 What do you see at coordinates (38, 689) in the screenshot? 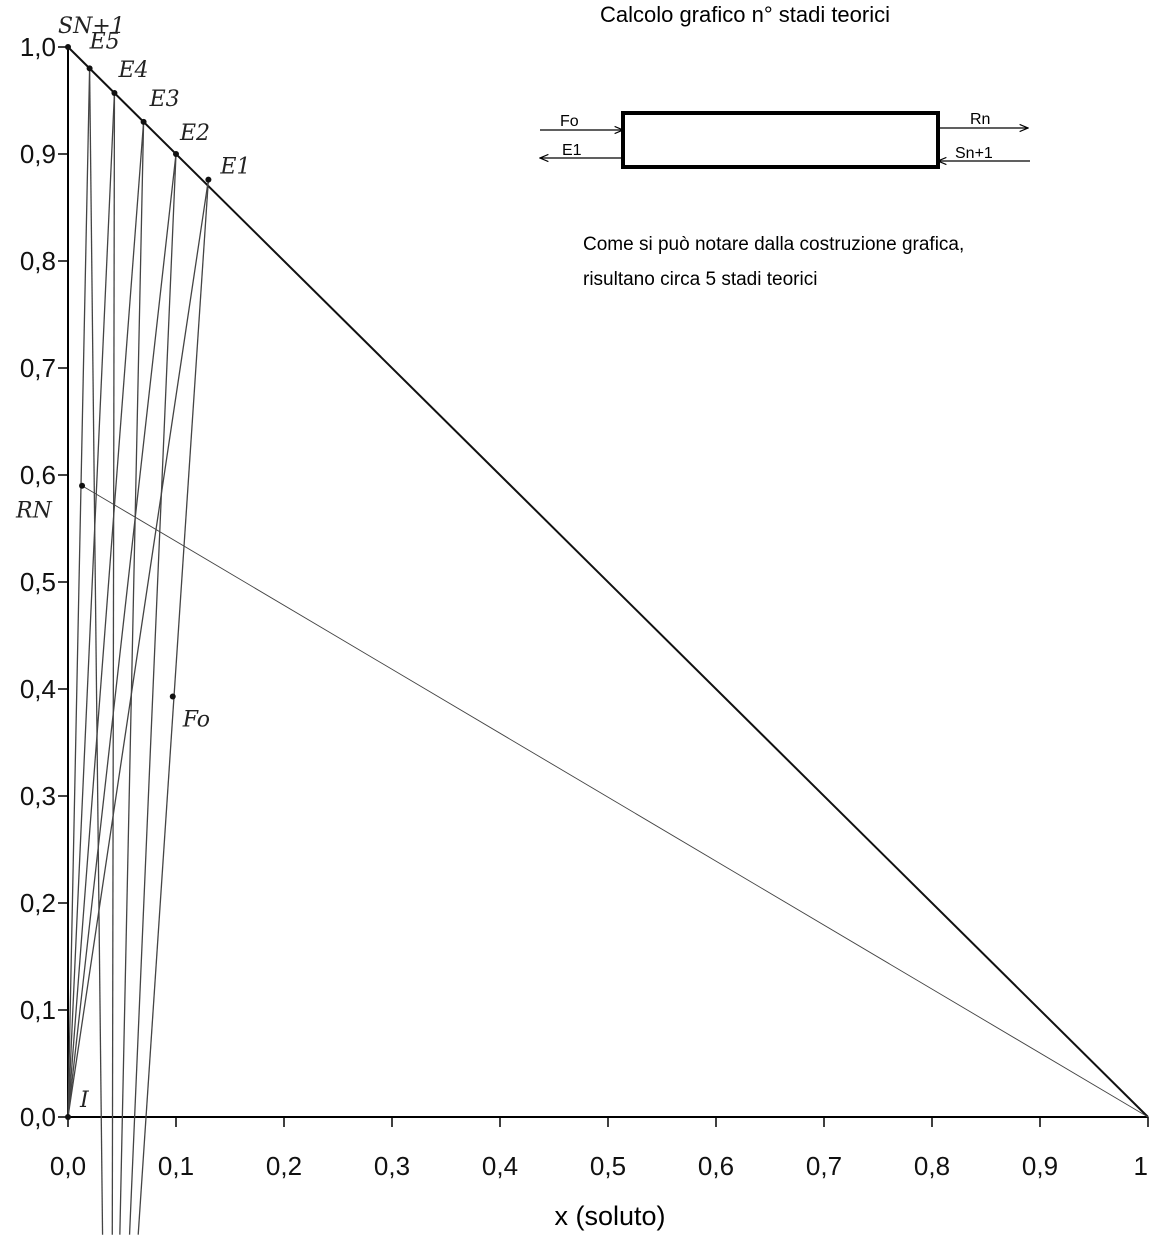
I see `y-tick-label: 0,4` at bounding box center [38, 689].